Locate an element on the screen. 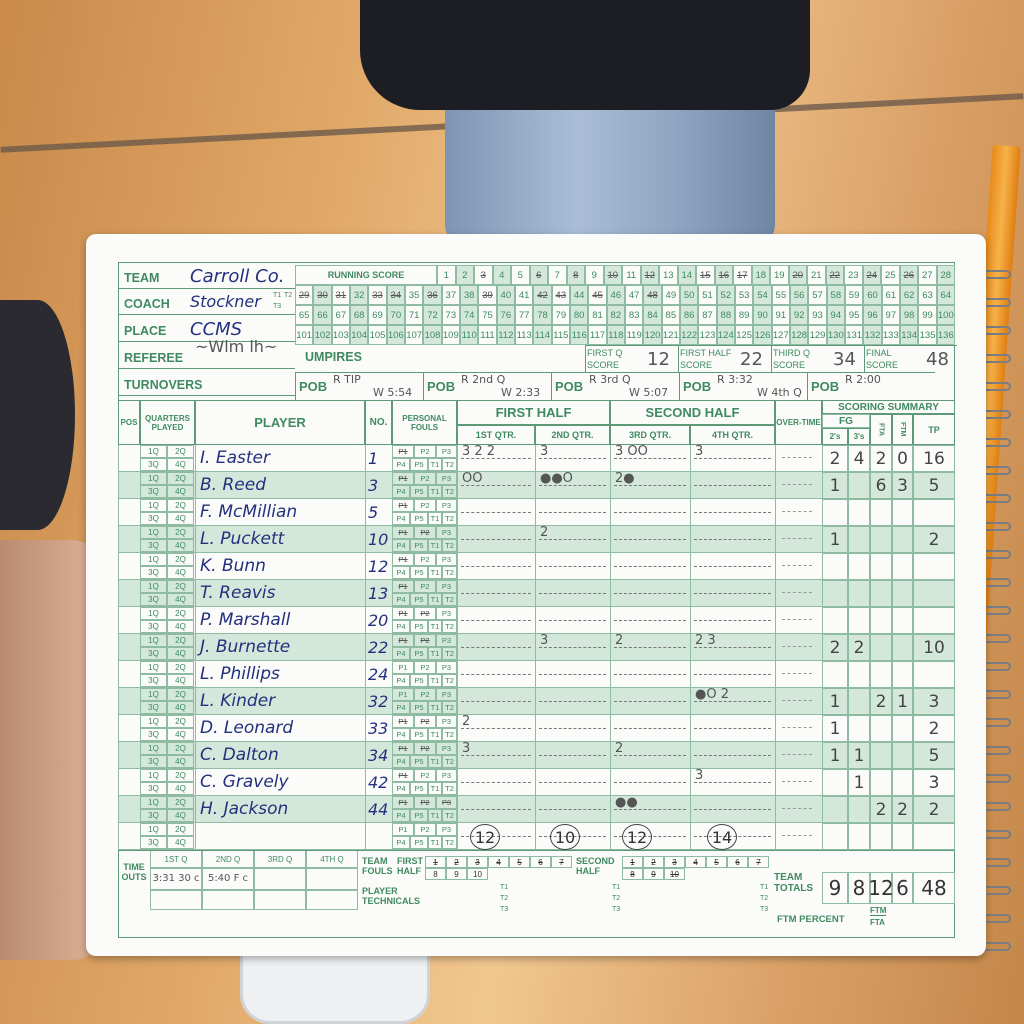  foul-box: P2 is located at coordinates (425, 748).